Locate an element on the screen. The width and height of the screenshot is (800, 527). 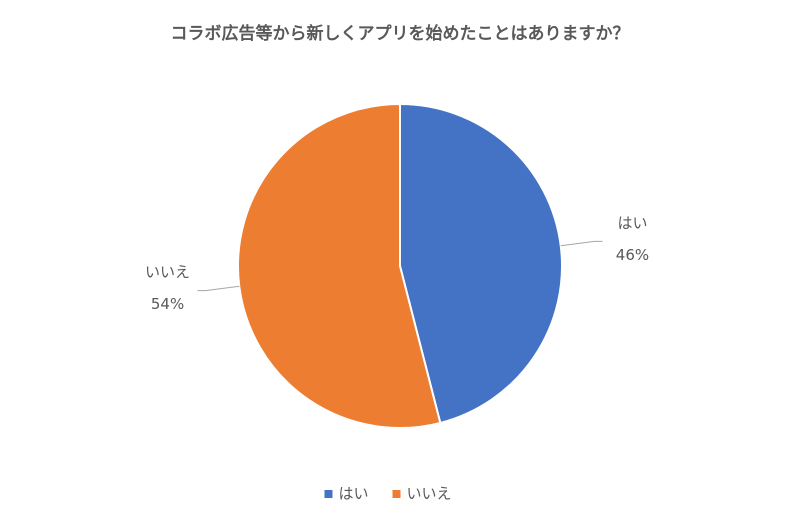
chart-title: コラボ広告等から新しくアプリを始めたことはありますか？ is located at coordinates (400, 33).